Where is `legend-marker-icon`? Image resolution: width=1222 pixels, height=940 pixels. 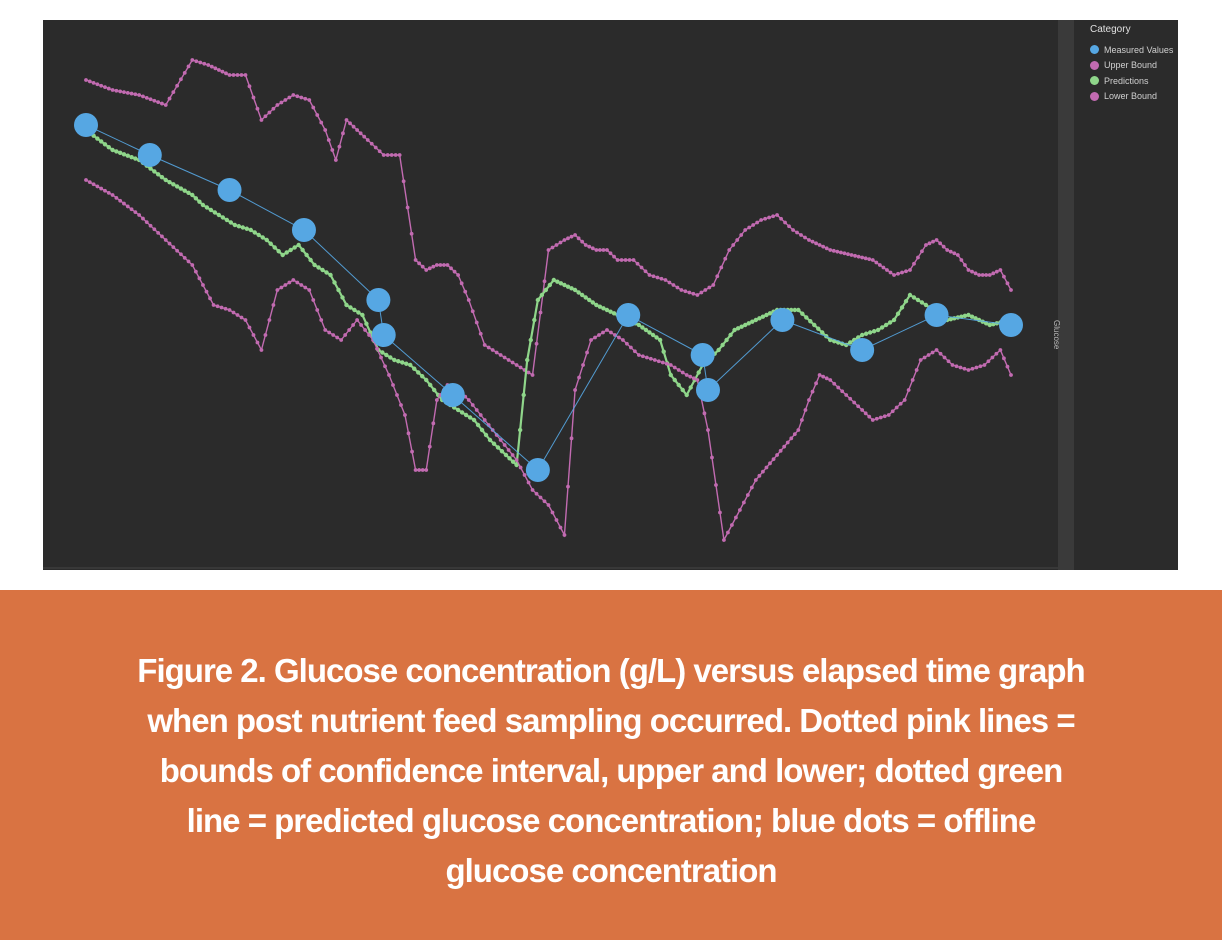
legend-marker-icon is located at coordinates (1094, 81).